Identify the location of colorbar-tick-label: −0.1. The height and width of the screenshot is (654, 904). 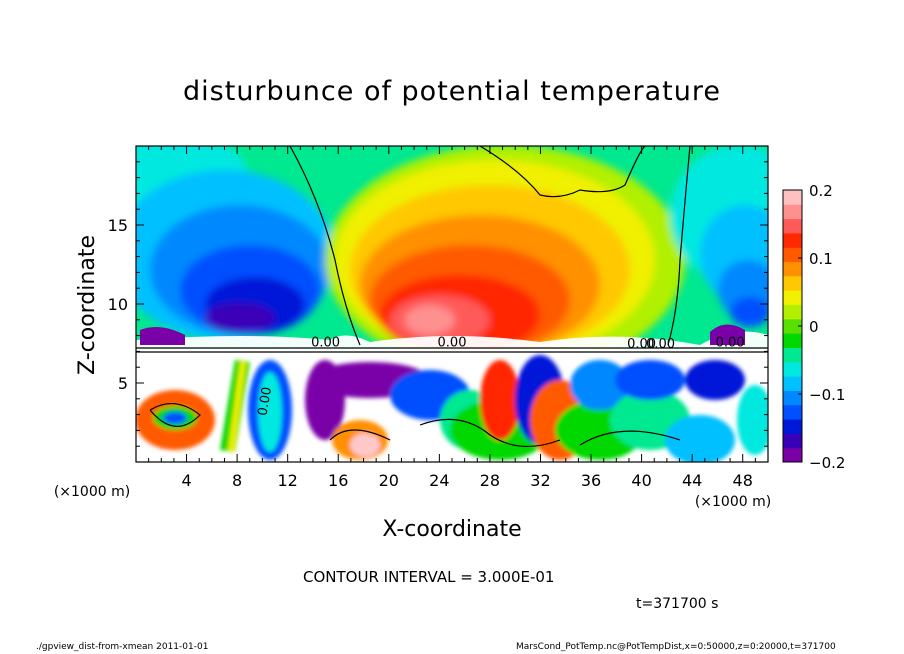
(827, 395).